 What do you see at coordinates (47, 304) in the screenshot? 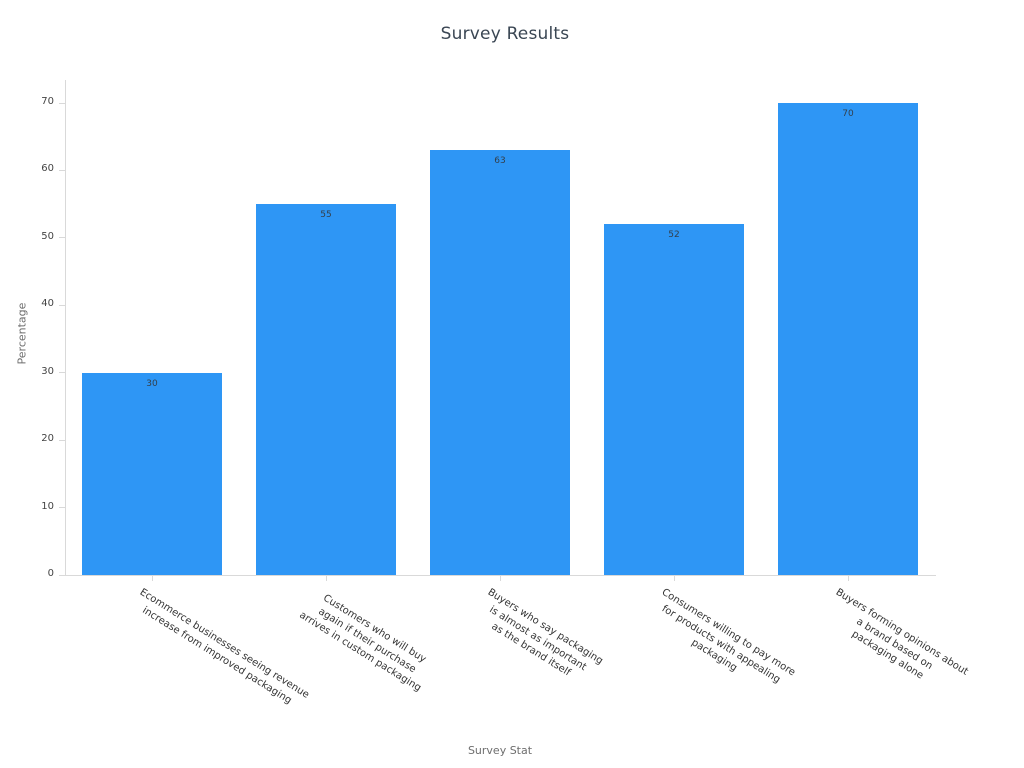
I see `y-tick-label: 40` at bounding box center [47, 304].